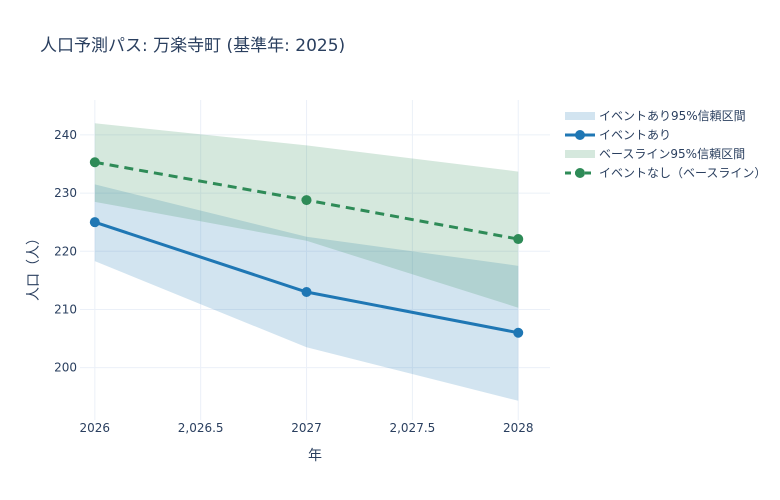 Image resolution: width=780 pixels, height=500 pixels. I want to click on chart-title: 人口予測パス: 万楽寺町 (基準年: 2025), so click(192, 46).